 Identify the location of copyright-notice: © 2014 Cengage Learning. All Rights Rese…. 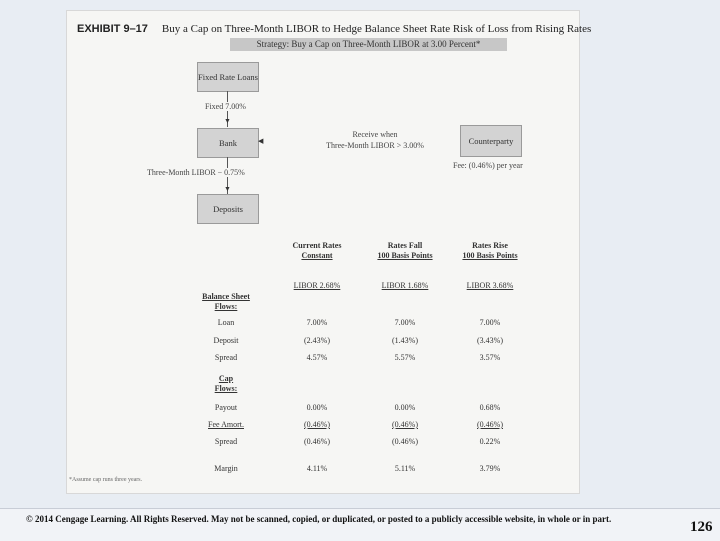
(319, 519).